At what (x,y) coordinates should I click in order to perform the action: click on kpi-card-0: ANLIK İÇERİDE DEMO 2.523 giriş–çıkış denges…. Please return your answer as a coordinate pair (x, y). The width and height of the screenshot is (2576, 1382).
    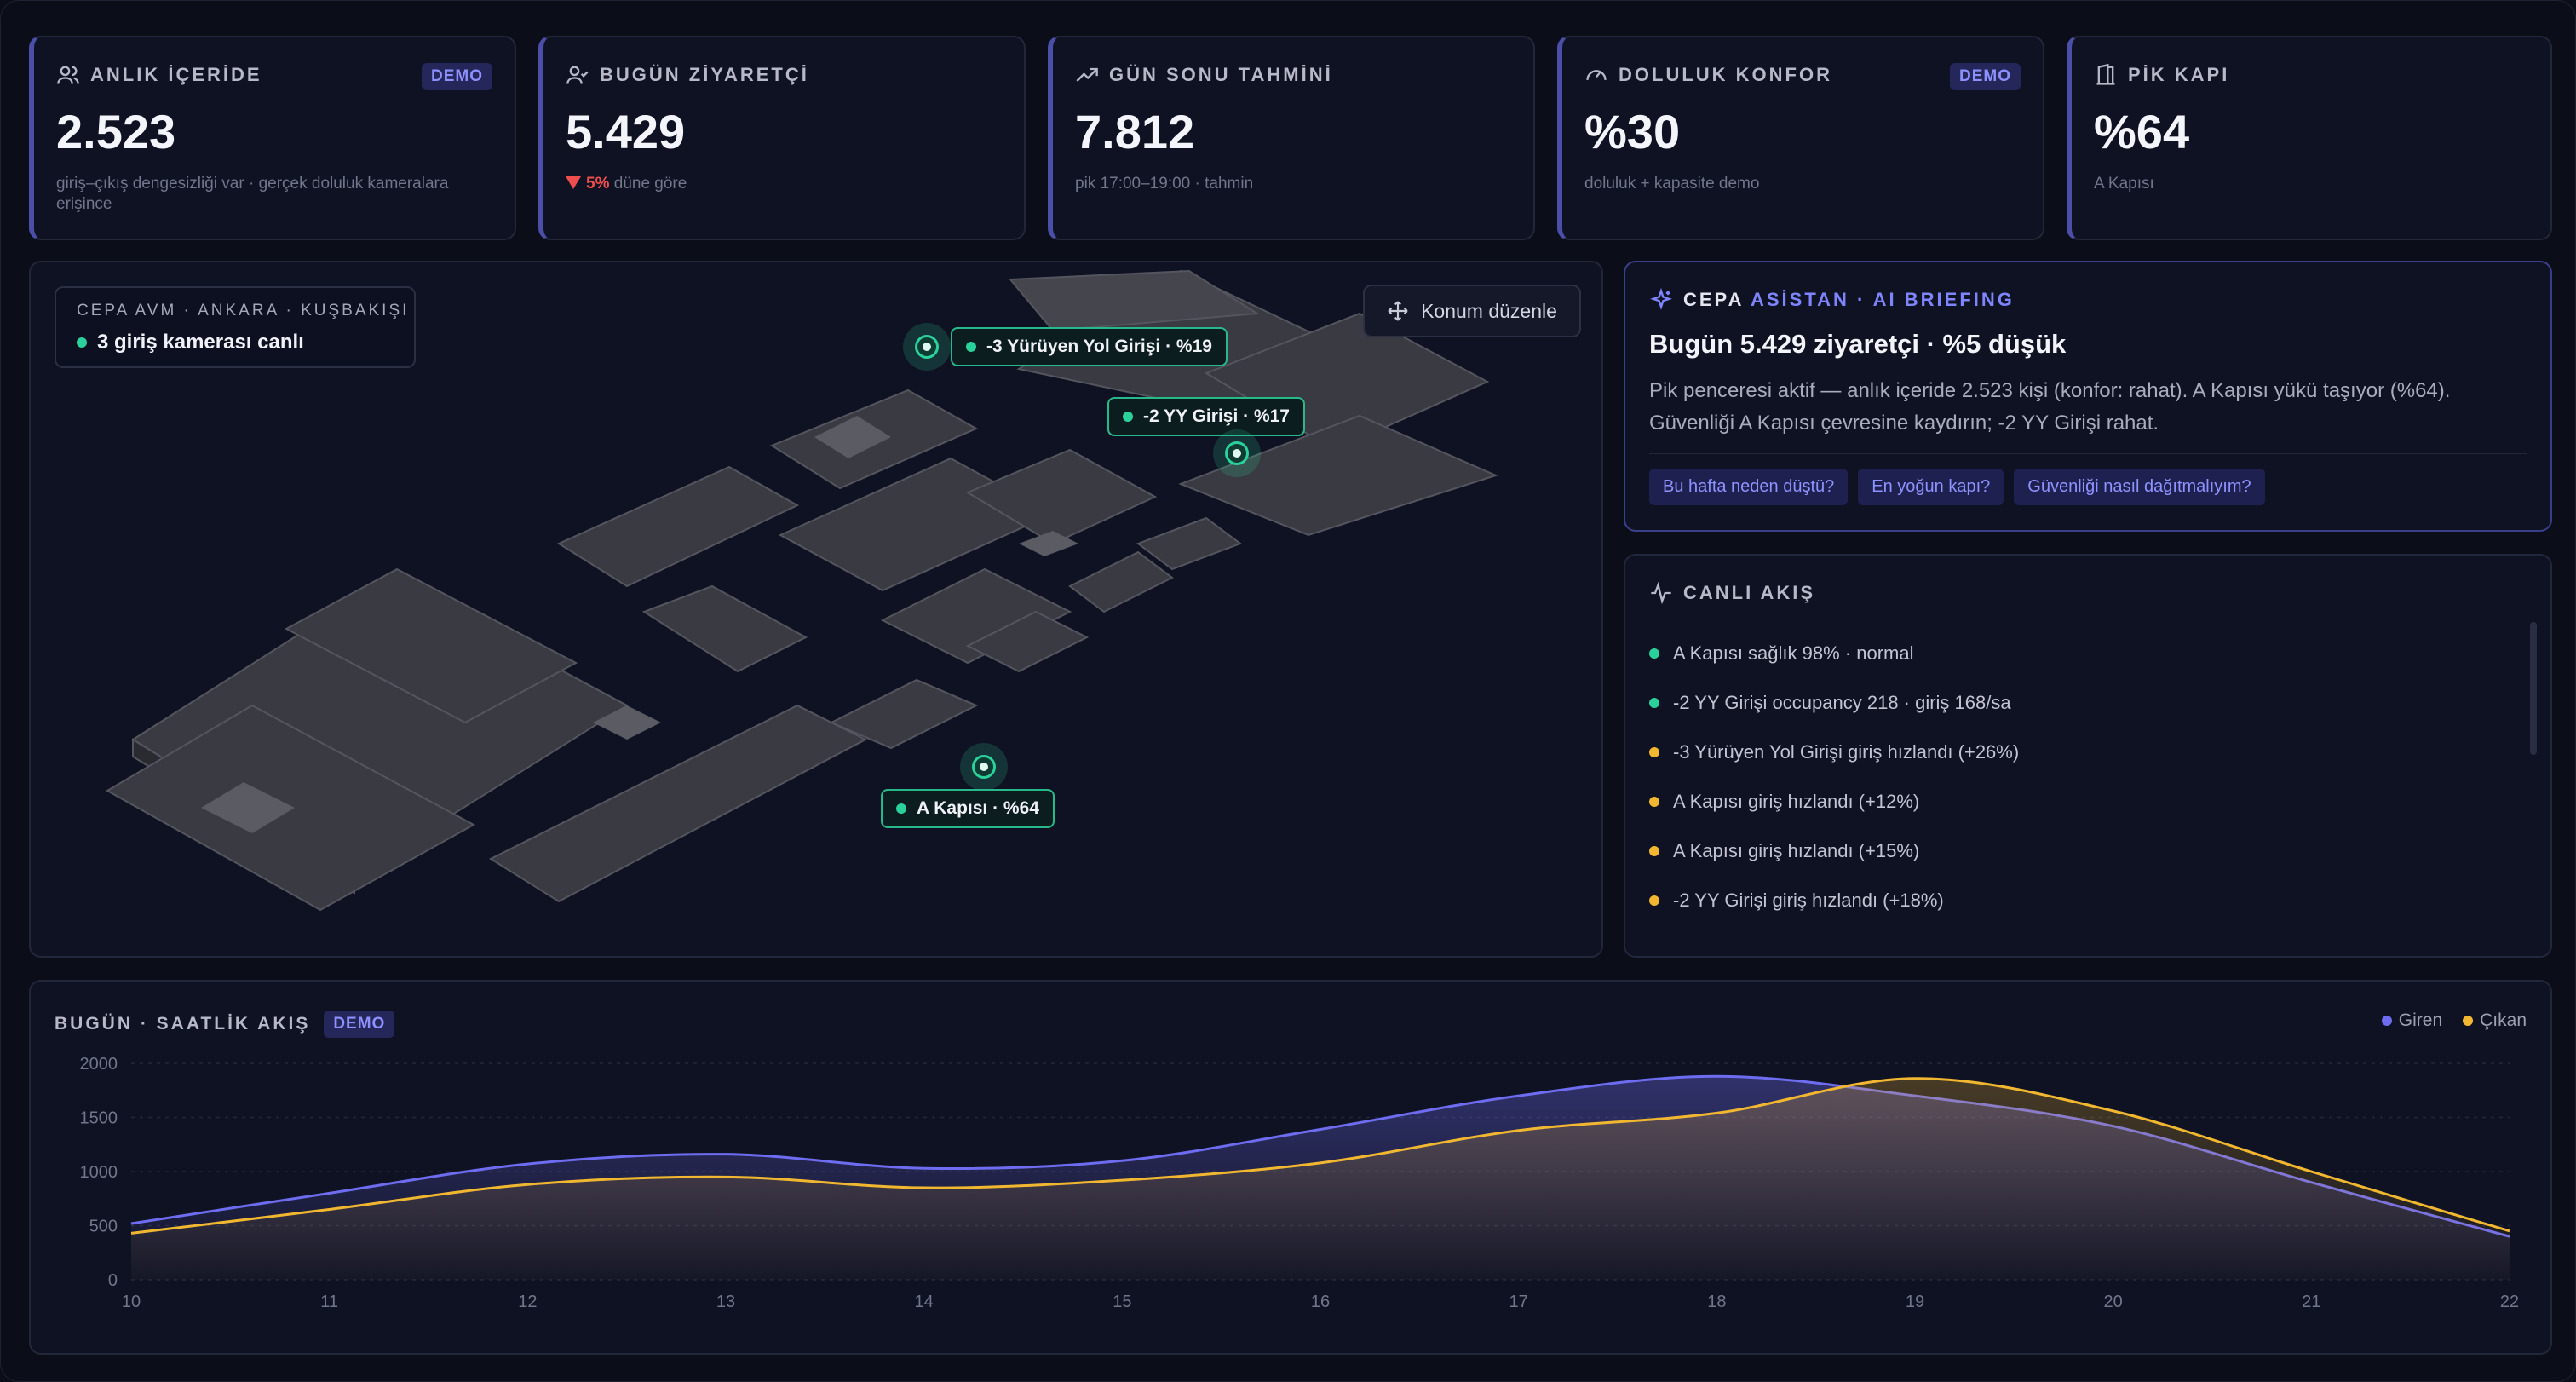
    Looking at the image, I should click on (273, 138).